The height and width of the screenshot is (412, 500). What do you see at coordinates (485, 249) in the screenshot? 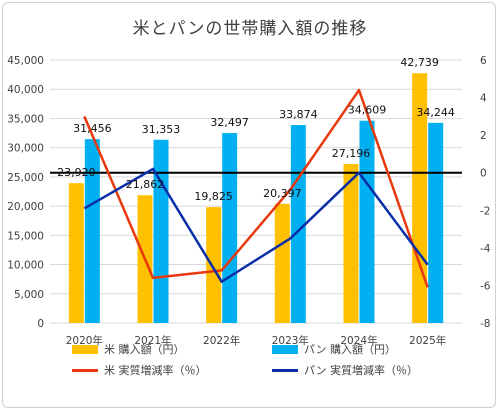
I see `y-right-tick-label: -4` at bounding box center [485, 249].